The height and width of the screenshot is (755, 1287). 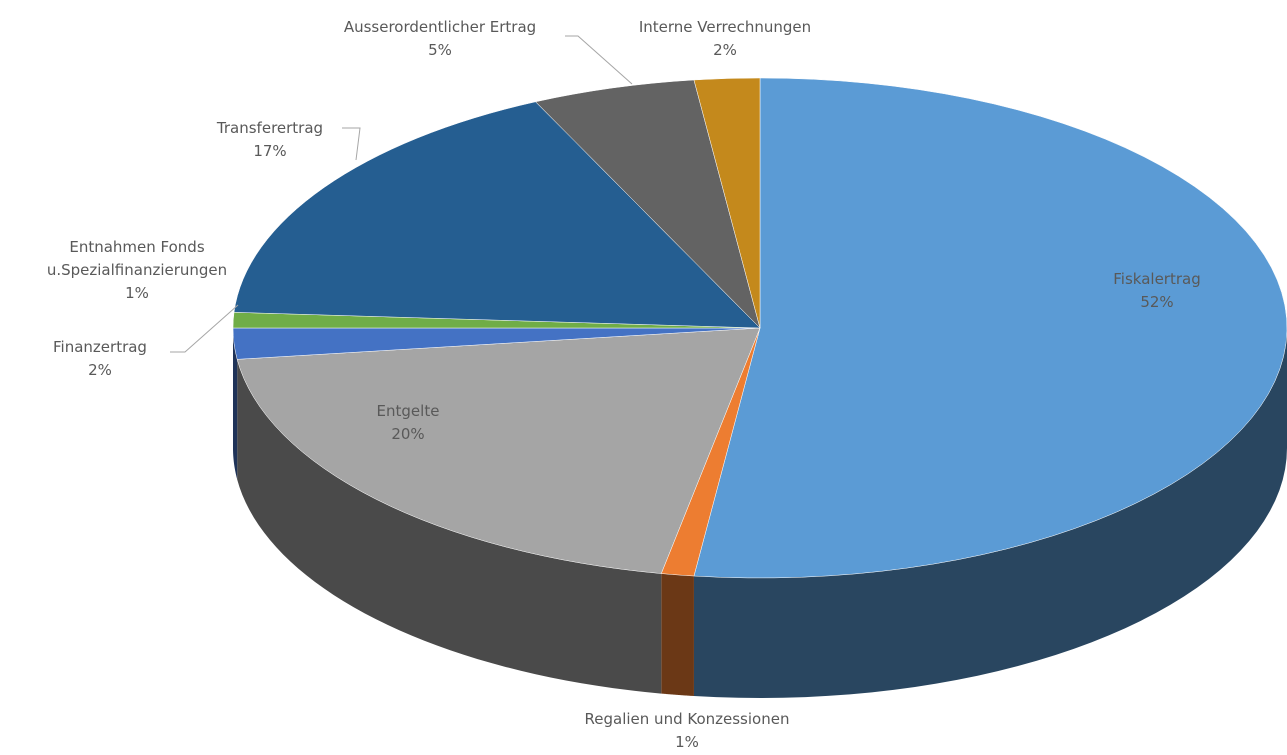 I want to click on data-label: Regalien und Konzessionen 1%, so click(x=687, y=731).